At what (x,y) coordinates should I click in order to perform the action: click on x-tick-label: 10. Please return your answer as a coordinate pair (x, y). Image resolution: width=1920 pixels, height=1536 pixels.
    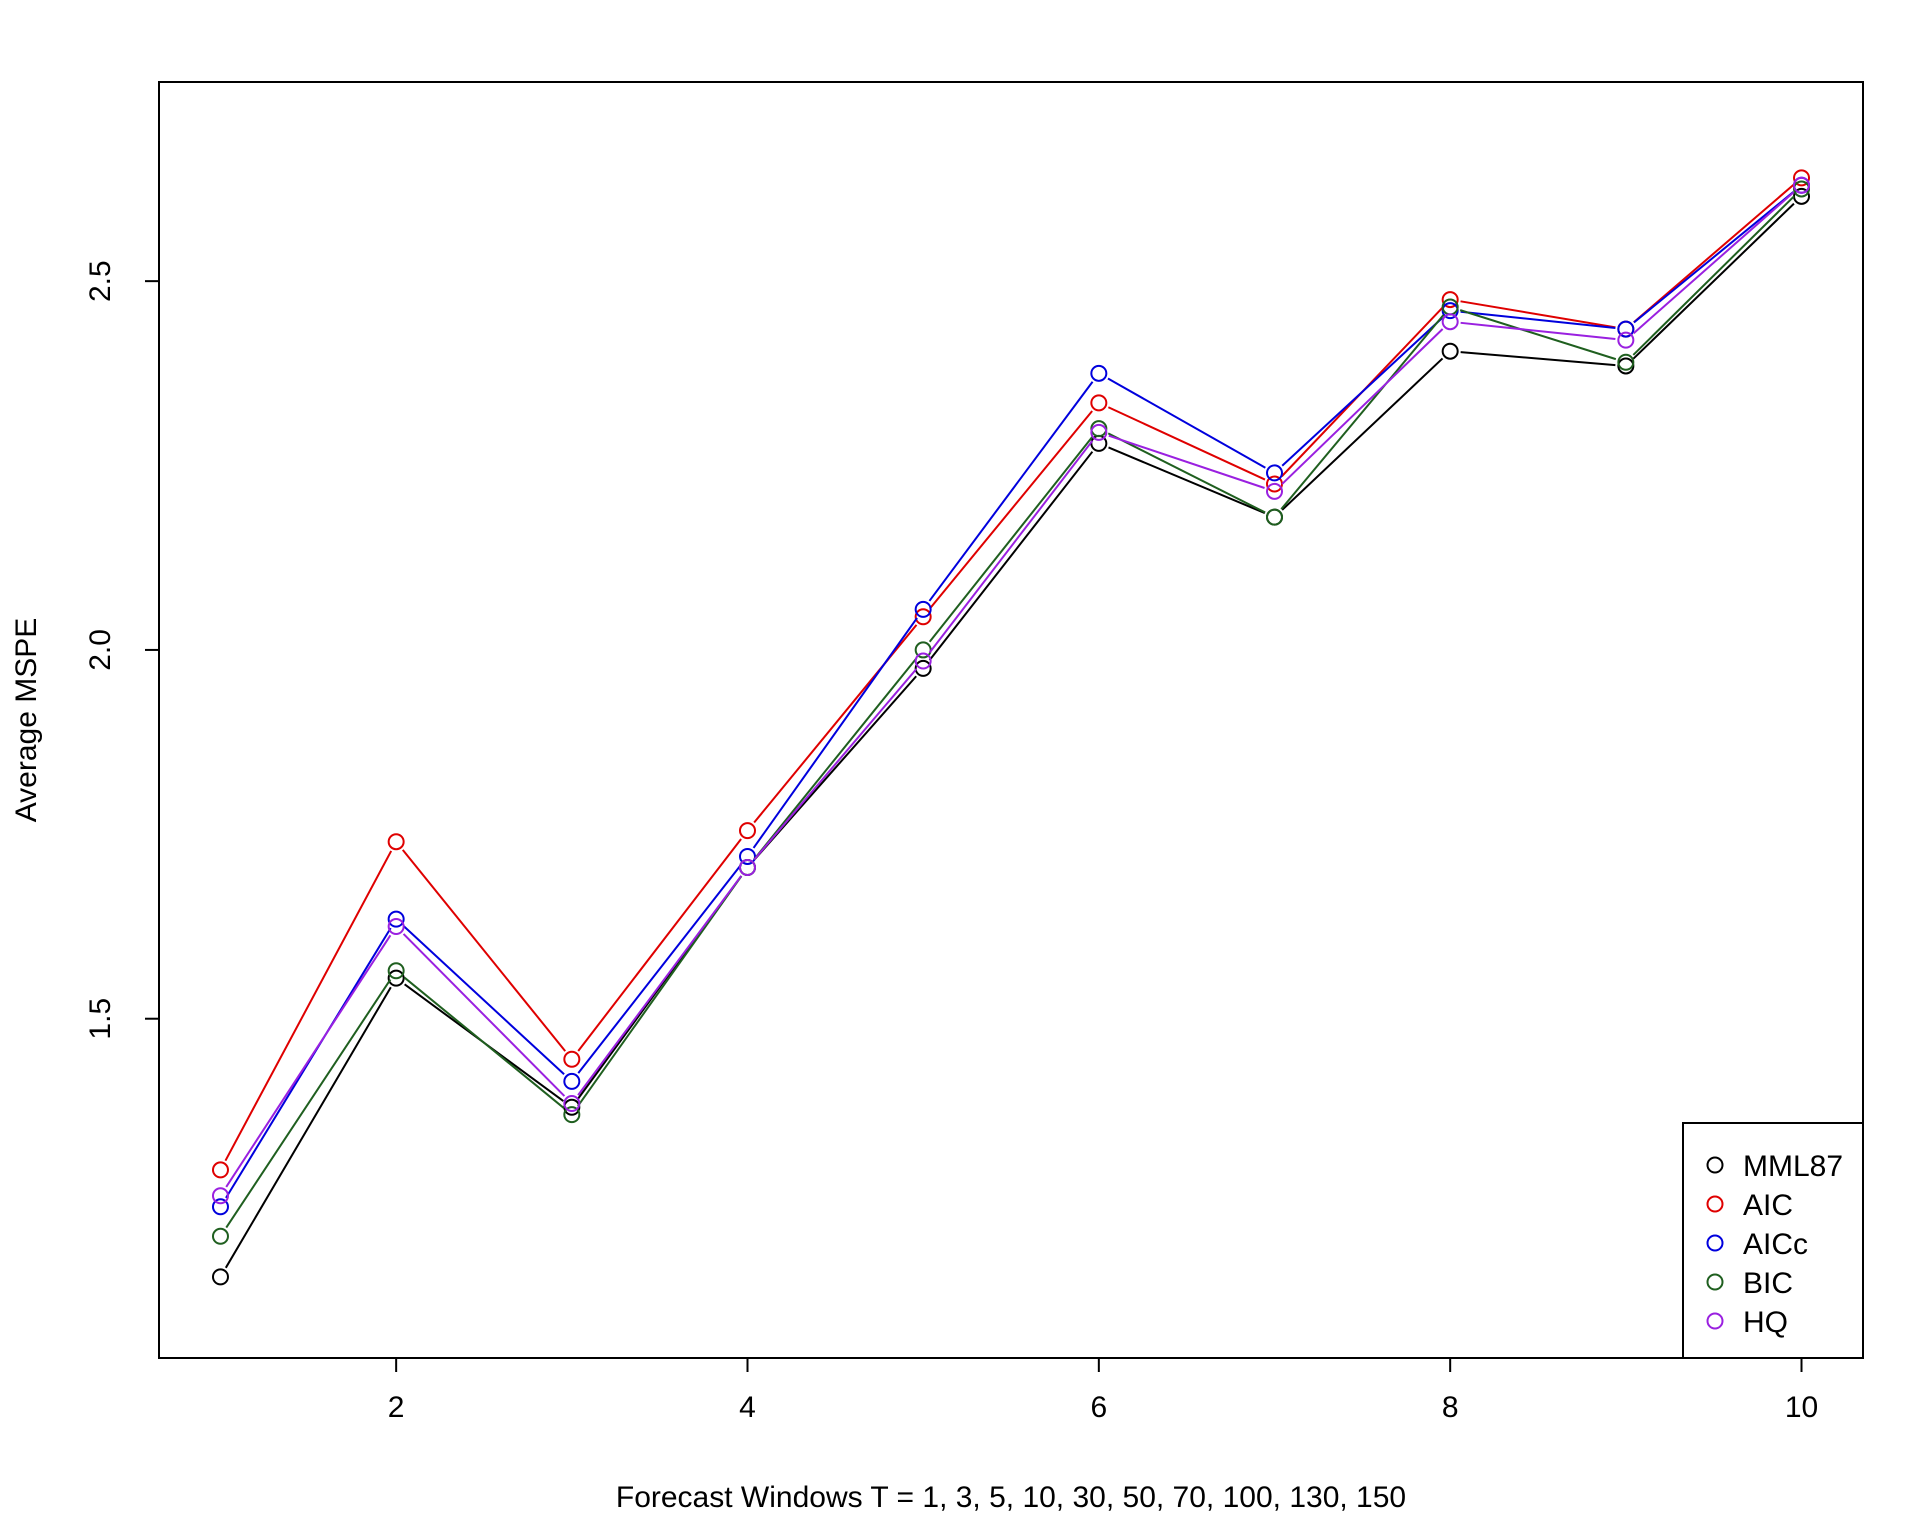
    Looking at the image, I should click on (1801, 1407).